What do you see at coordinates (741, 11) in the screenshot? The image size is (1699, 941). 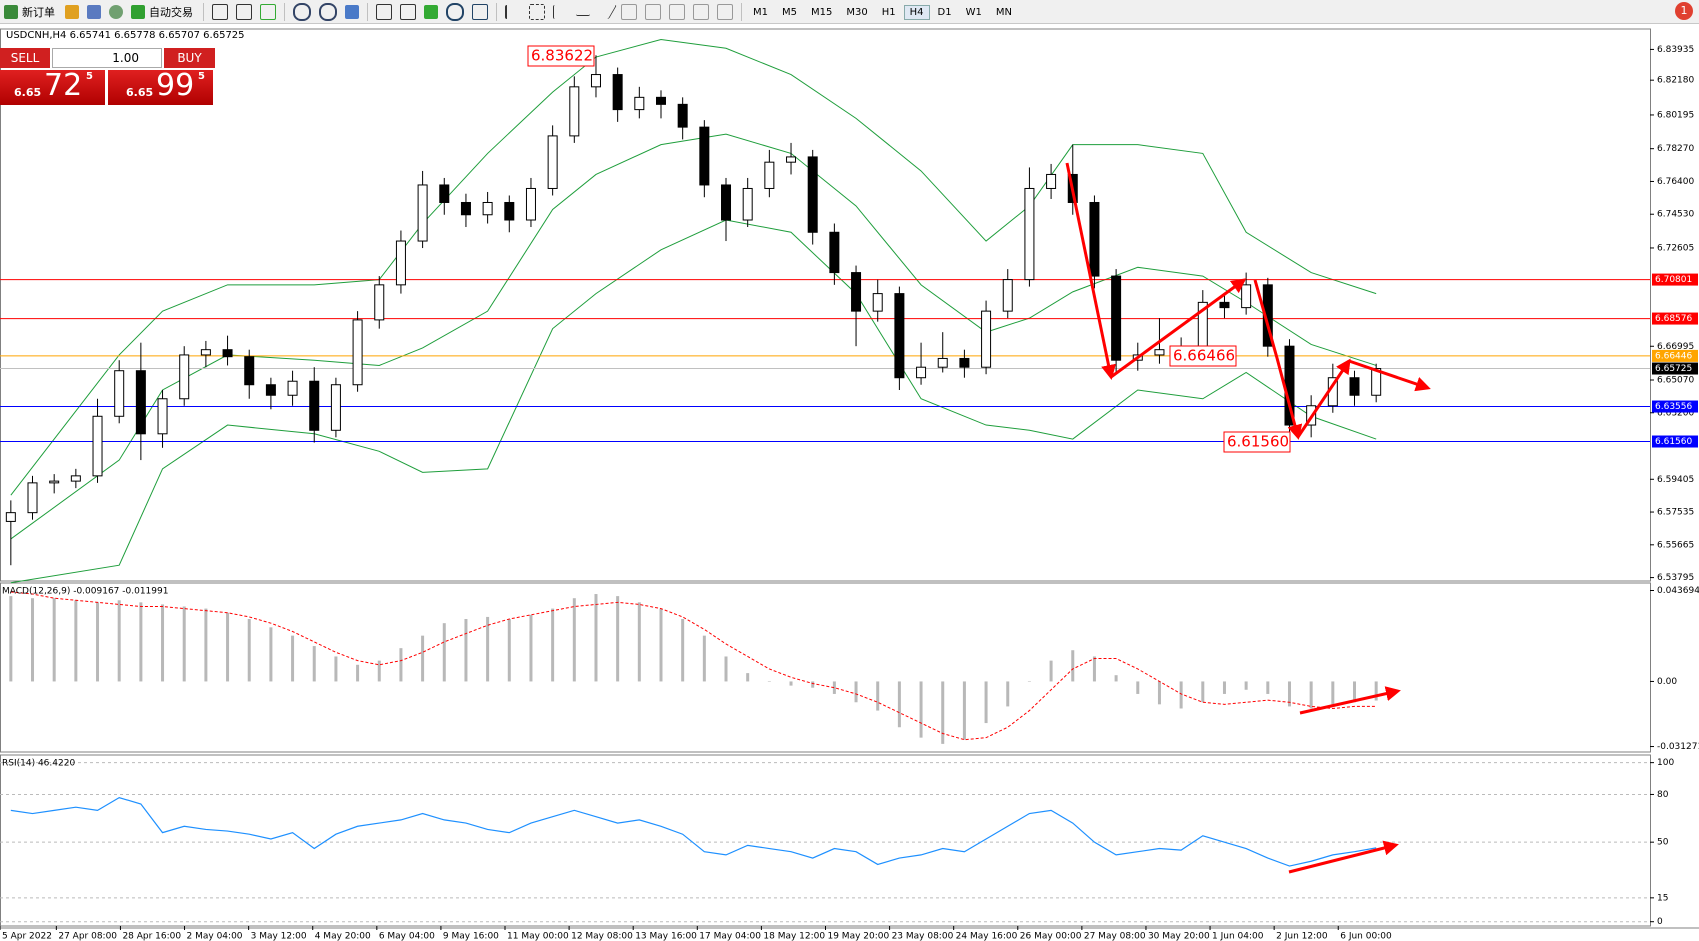 I see `separator` at bounding box center [741, 11].